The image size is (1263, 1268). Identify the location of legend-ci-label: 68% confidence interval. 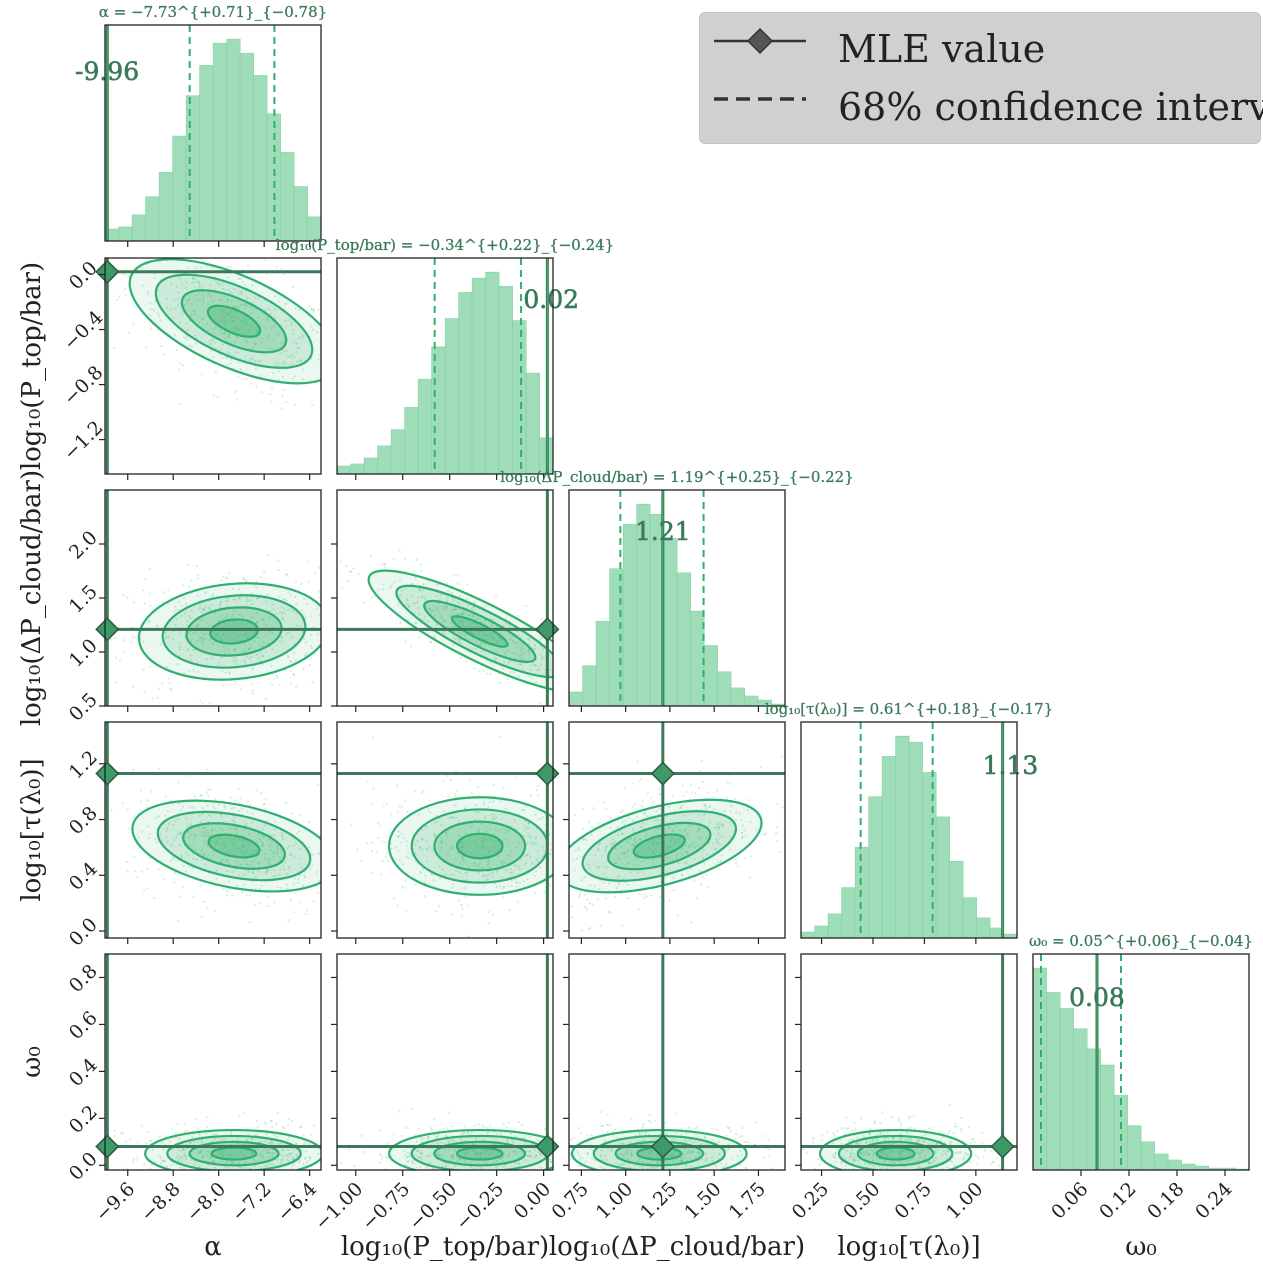
(1050, 107).